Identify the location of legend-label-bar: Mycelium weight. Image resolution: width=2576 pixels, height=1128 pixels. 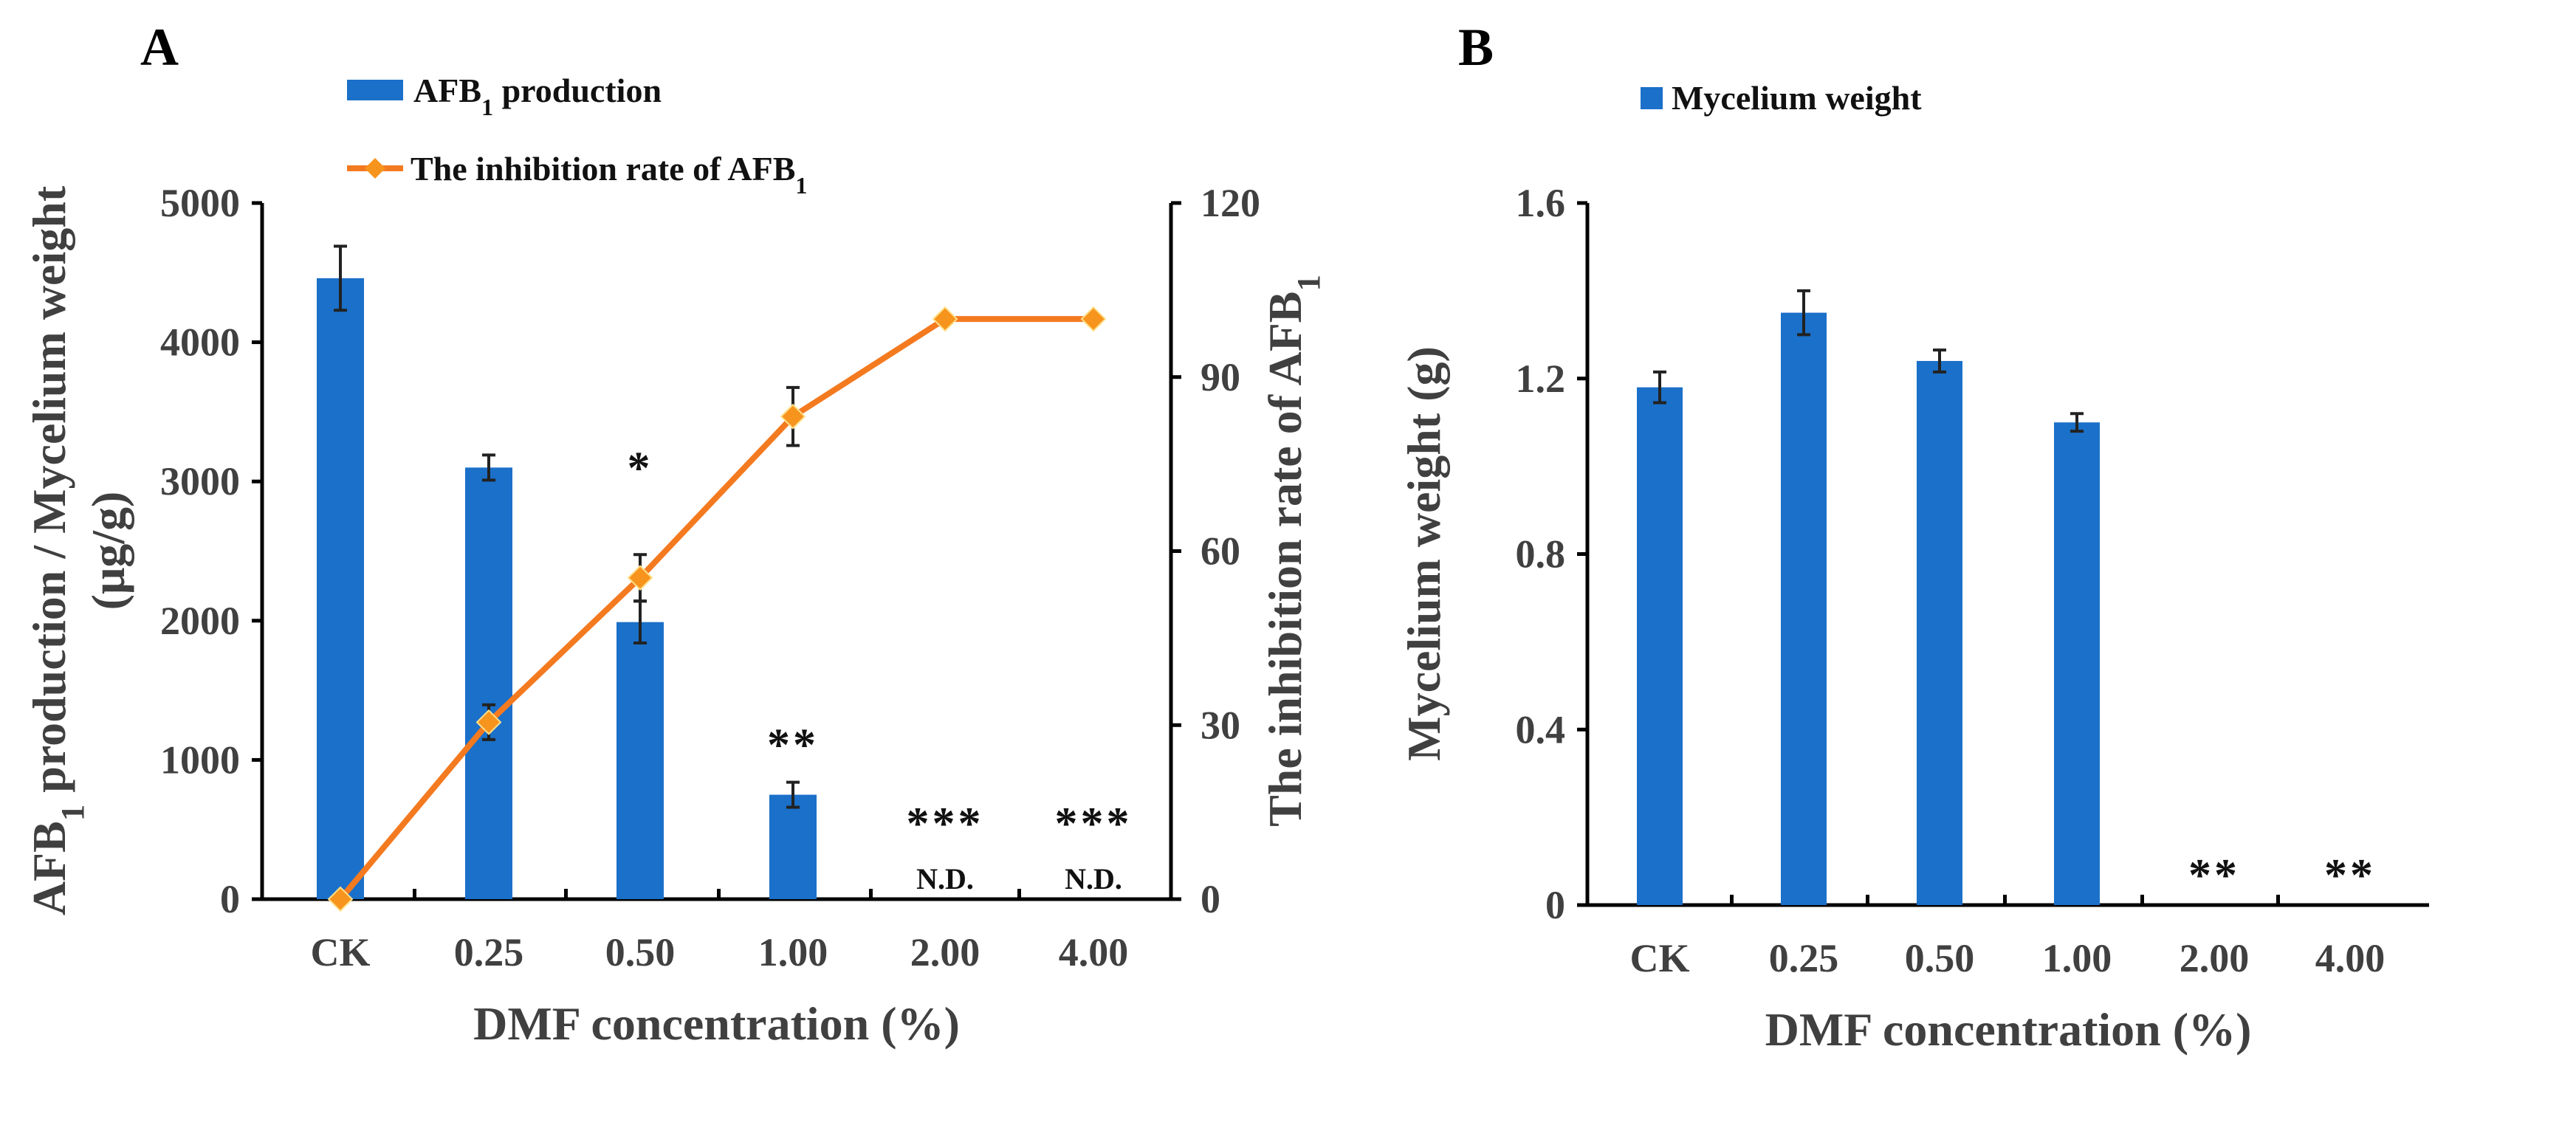
(1797, 98).